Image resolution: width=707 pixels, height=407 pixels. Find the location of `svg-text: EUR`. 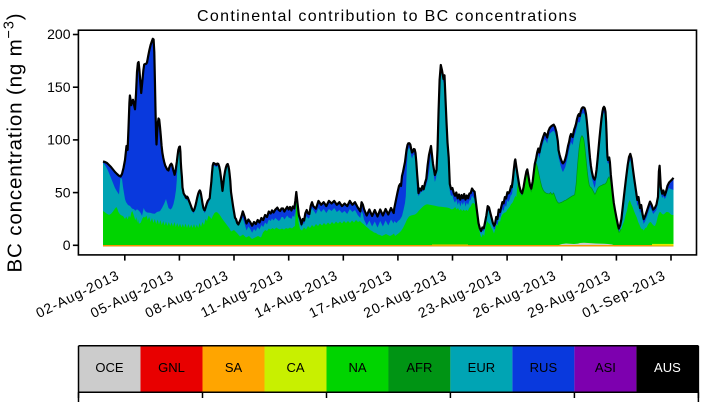

svg-text: EUR is located at coordinates (481, 367).